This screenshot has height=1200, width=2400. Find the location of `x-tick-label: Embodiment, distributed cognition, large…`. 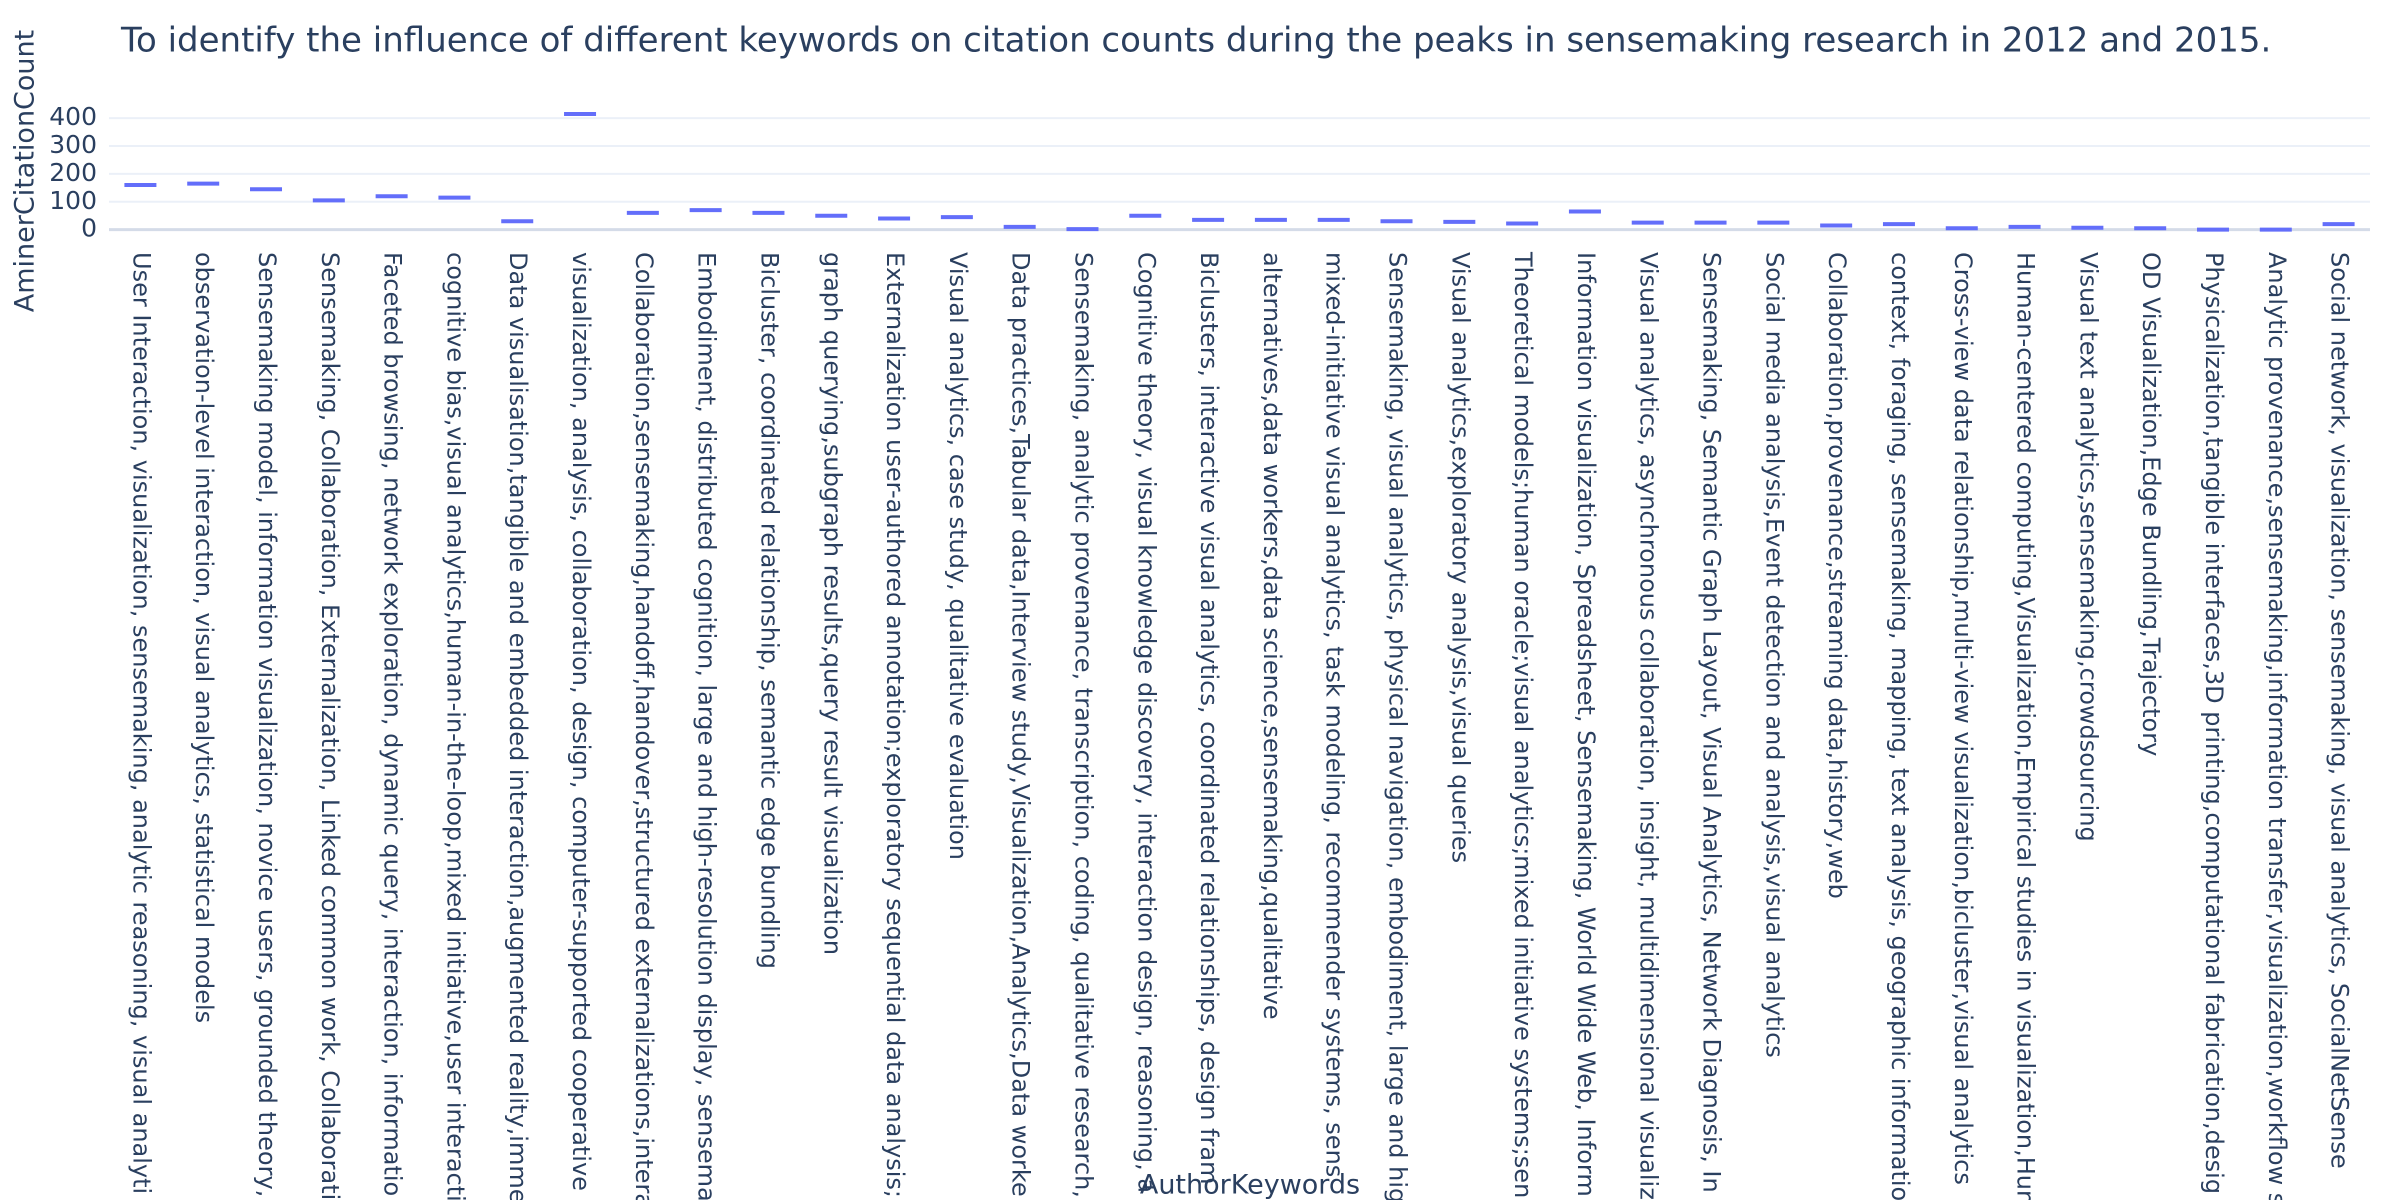

x-tick-label: Embodiment, distributed cognition, large… is located at coordinates (707, 726).